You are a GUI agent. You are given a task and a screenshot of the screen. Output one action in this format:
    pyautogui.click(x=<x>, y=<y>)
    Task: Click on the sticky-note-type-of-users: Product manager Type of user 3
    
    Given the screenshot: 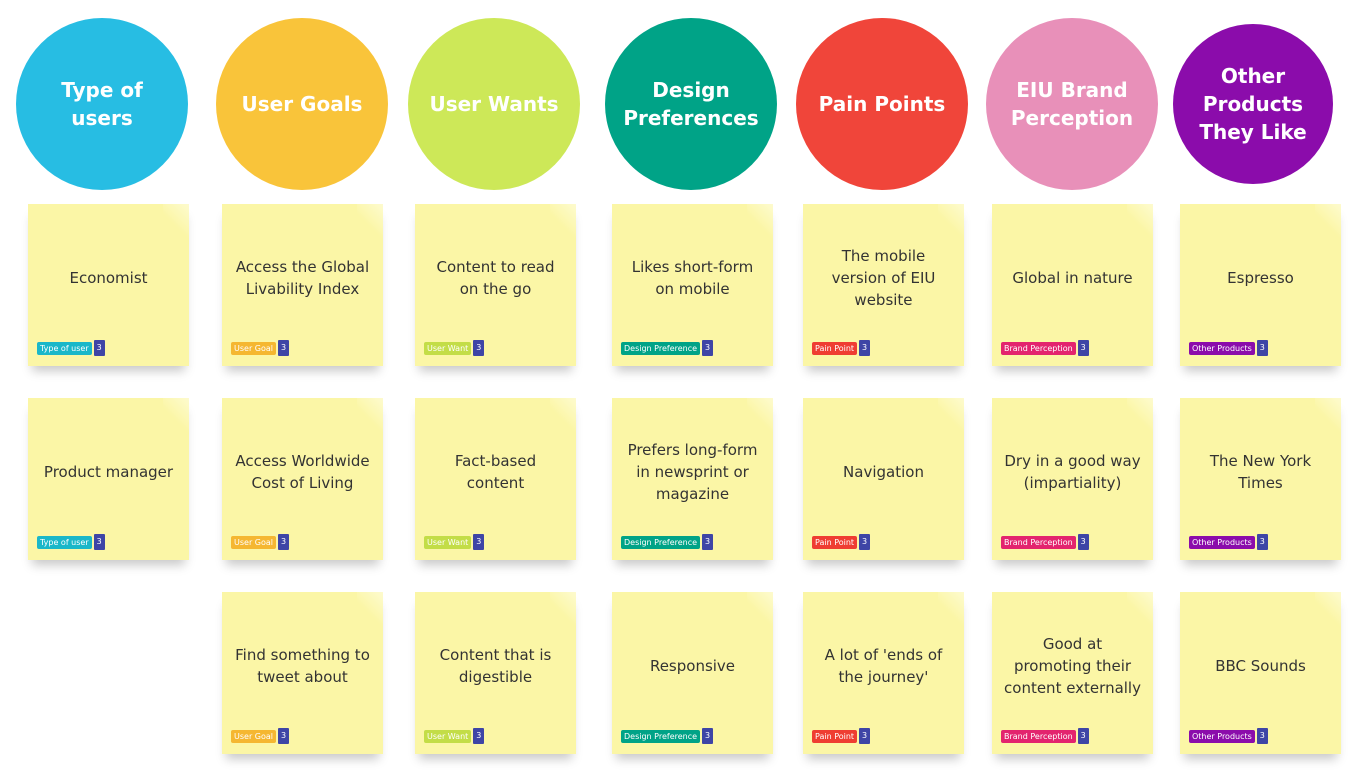 What is the action you would take?
    pyautogui.click(x=108, y=479)
    